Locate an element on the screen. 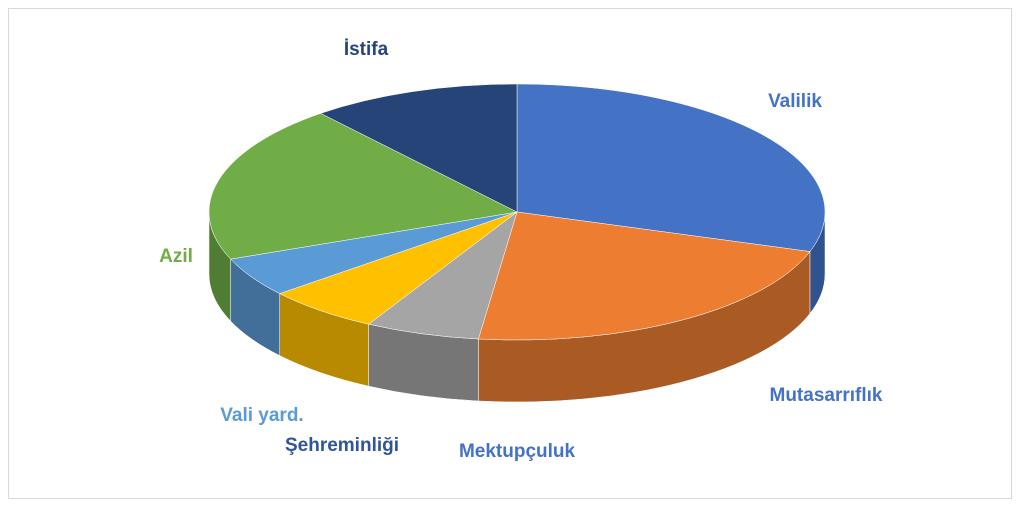  slice-label: Mutasarrıflık is located at coordinates (826, 395).